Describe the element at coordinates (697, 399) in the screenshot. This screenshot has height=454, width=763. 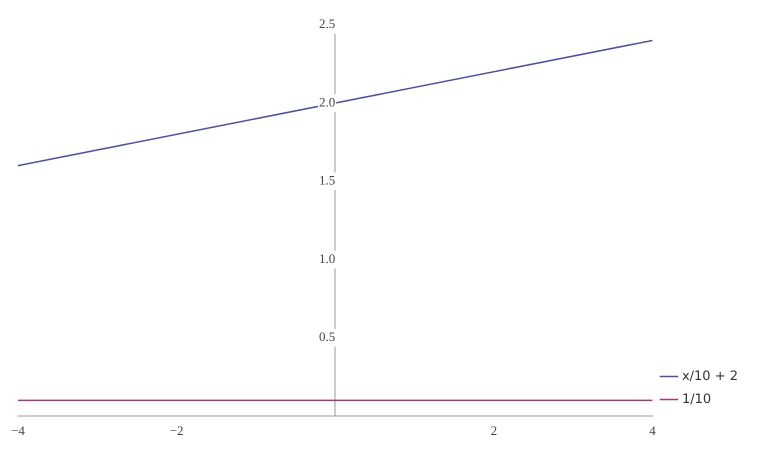
I see `legend-label: 1/10` at that location.